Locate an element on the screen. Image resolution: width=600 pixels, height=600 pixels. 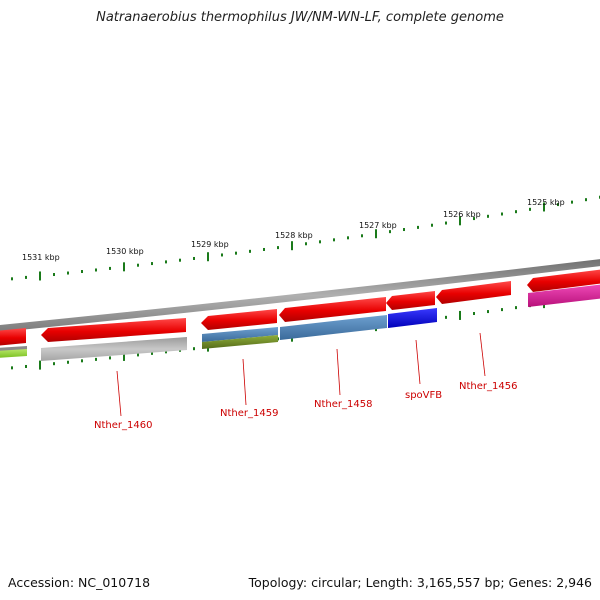
scale-label-1526: 1526 kbp is located at coordinates (462, 214).